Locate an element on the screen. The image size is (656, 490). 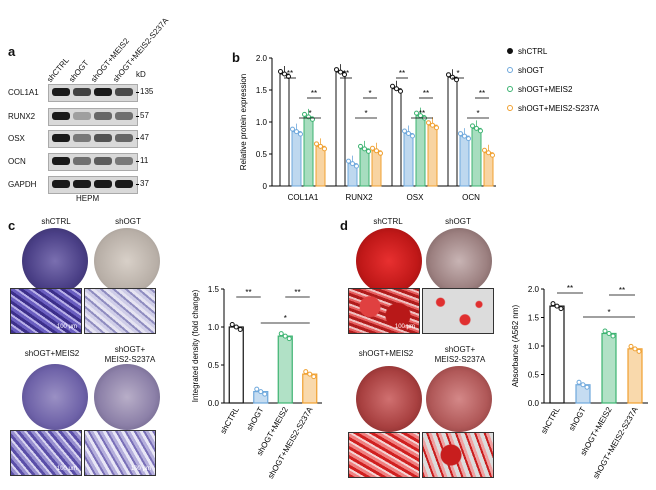
c-label-shogt: shOGT is located at coordinates (128, 221).